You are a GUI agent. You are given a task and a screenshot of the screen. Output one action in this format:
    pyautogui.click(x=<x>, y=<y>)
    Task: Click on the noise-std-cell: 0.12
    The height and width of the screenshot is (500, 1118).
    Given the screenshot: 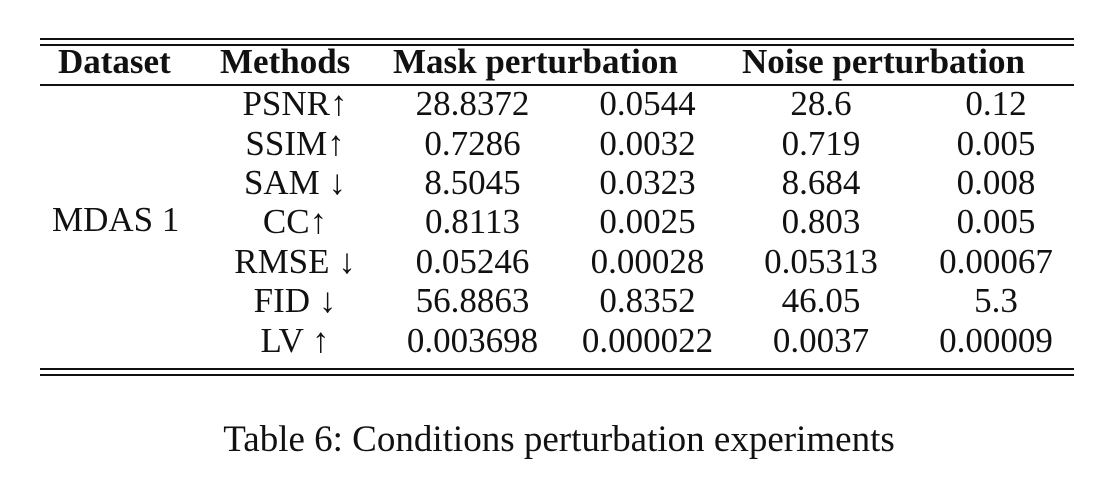 What is the action you would take?
    pyautogui.click(x=996, y=104)
    